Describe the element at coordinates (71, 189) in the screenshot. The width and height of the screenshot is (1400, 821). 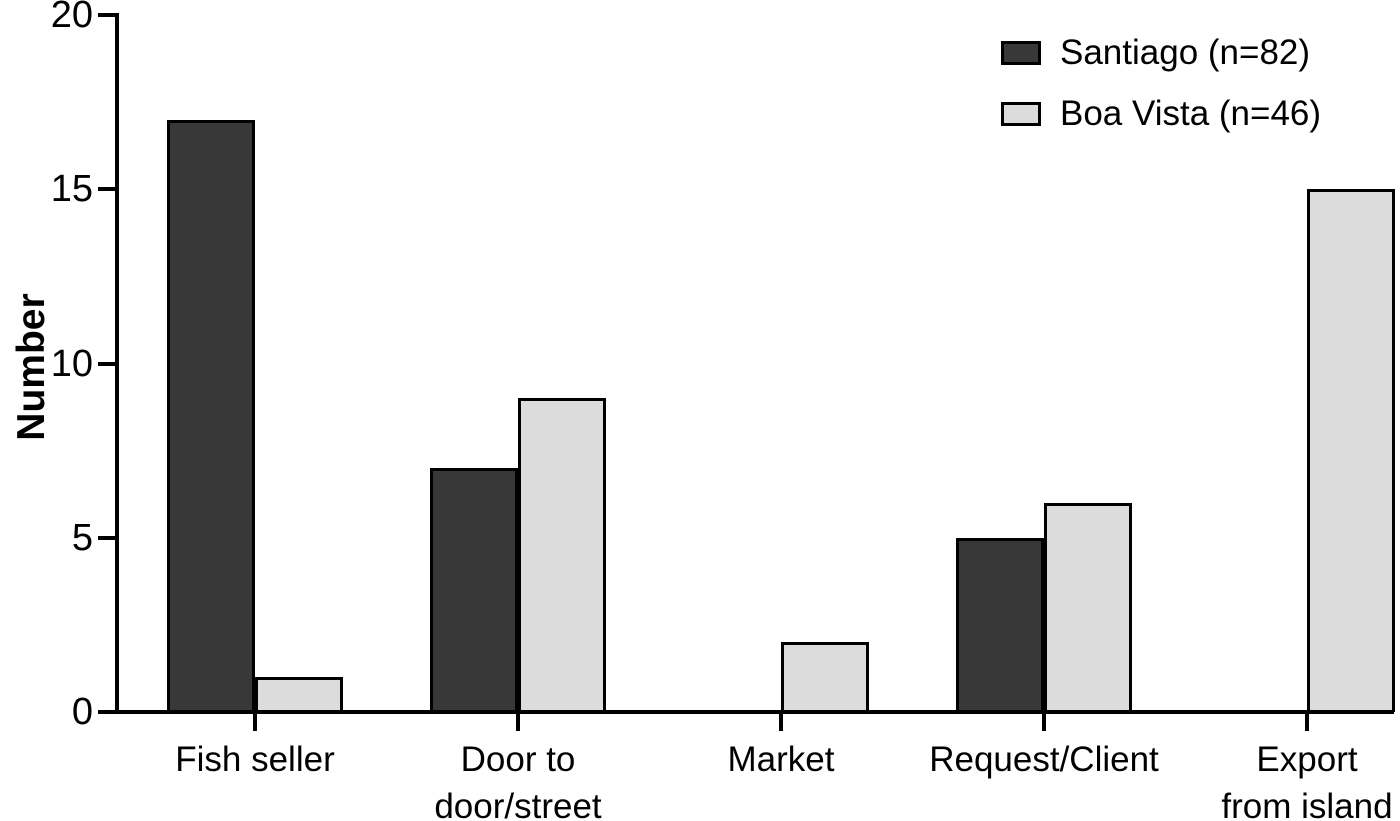
I see `y-tick-label: 15` at that location.